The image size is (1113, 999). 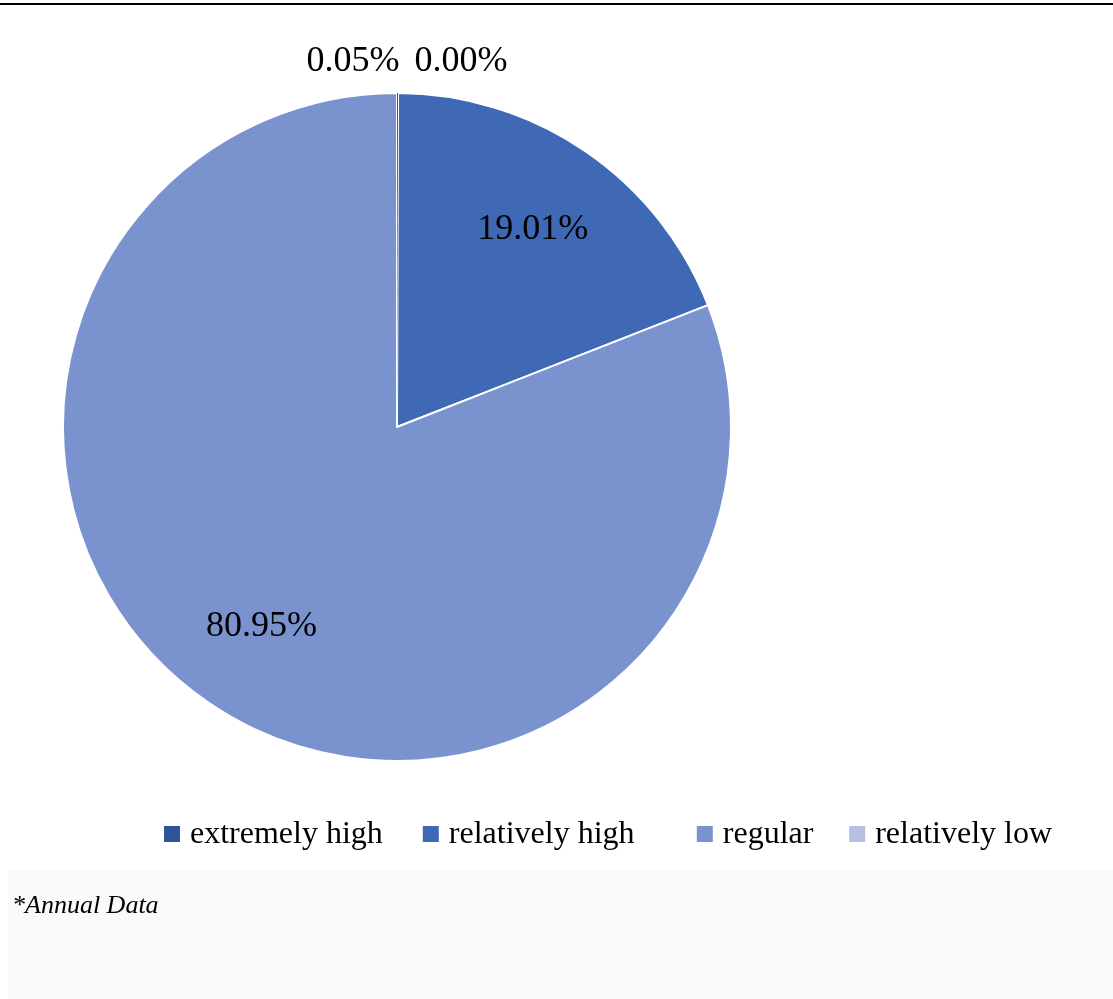 I want to click on legend-label: regular, so click(x=768, y=832).